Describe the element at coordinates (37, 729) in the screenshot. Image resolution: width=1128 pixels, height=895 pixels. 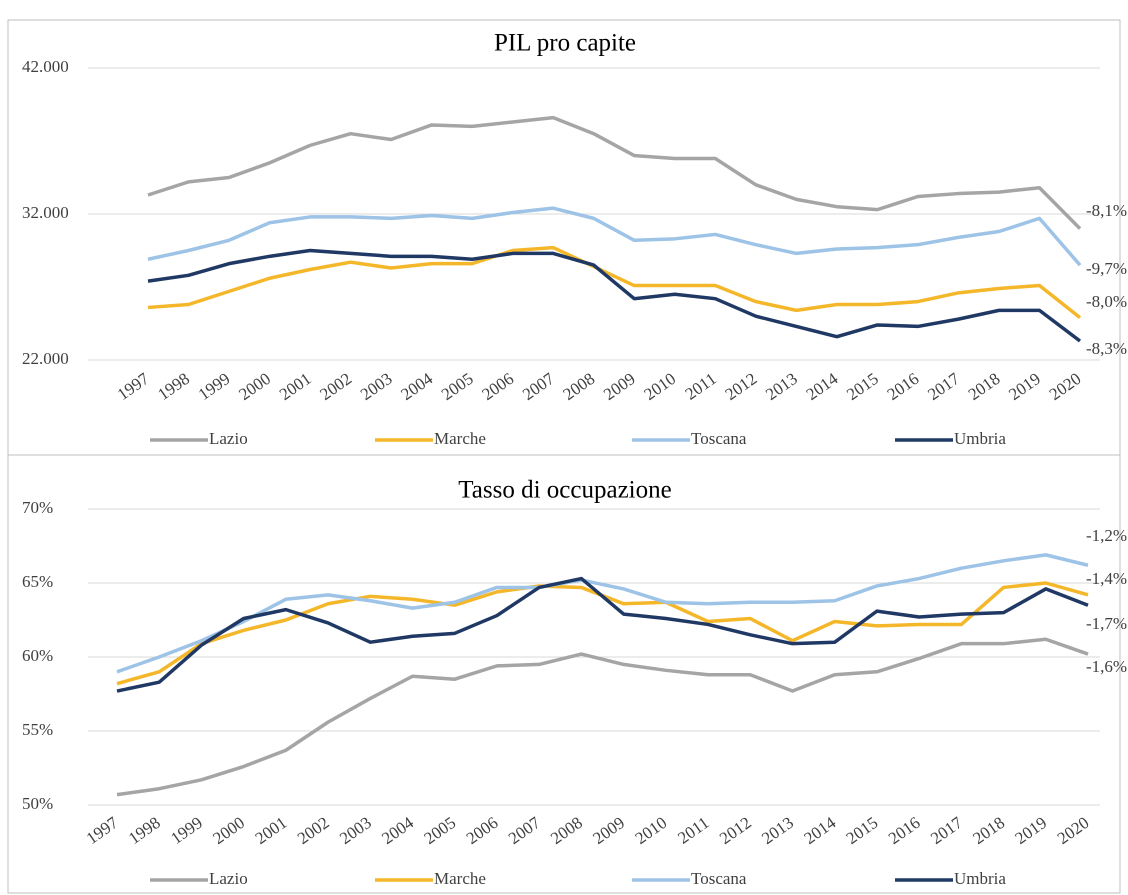
I see `y-tick-label: 55%` at that location.